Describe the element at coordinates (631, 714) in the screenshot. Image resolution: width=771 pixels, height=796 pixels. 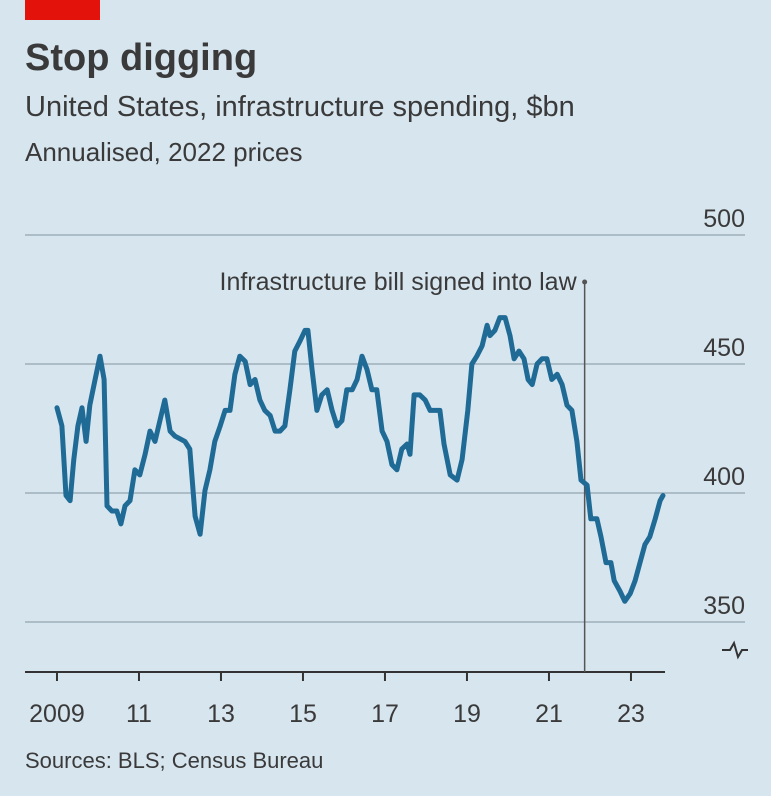
I see `x-tick-label: 23` at that location.